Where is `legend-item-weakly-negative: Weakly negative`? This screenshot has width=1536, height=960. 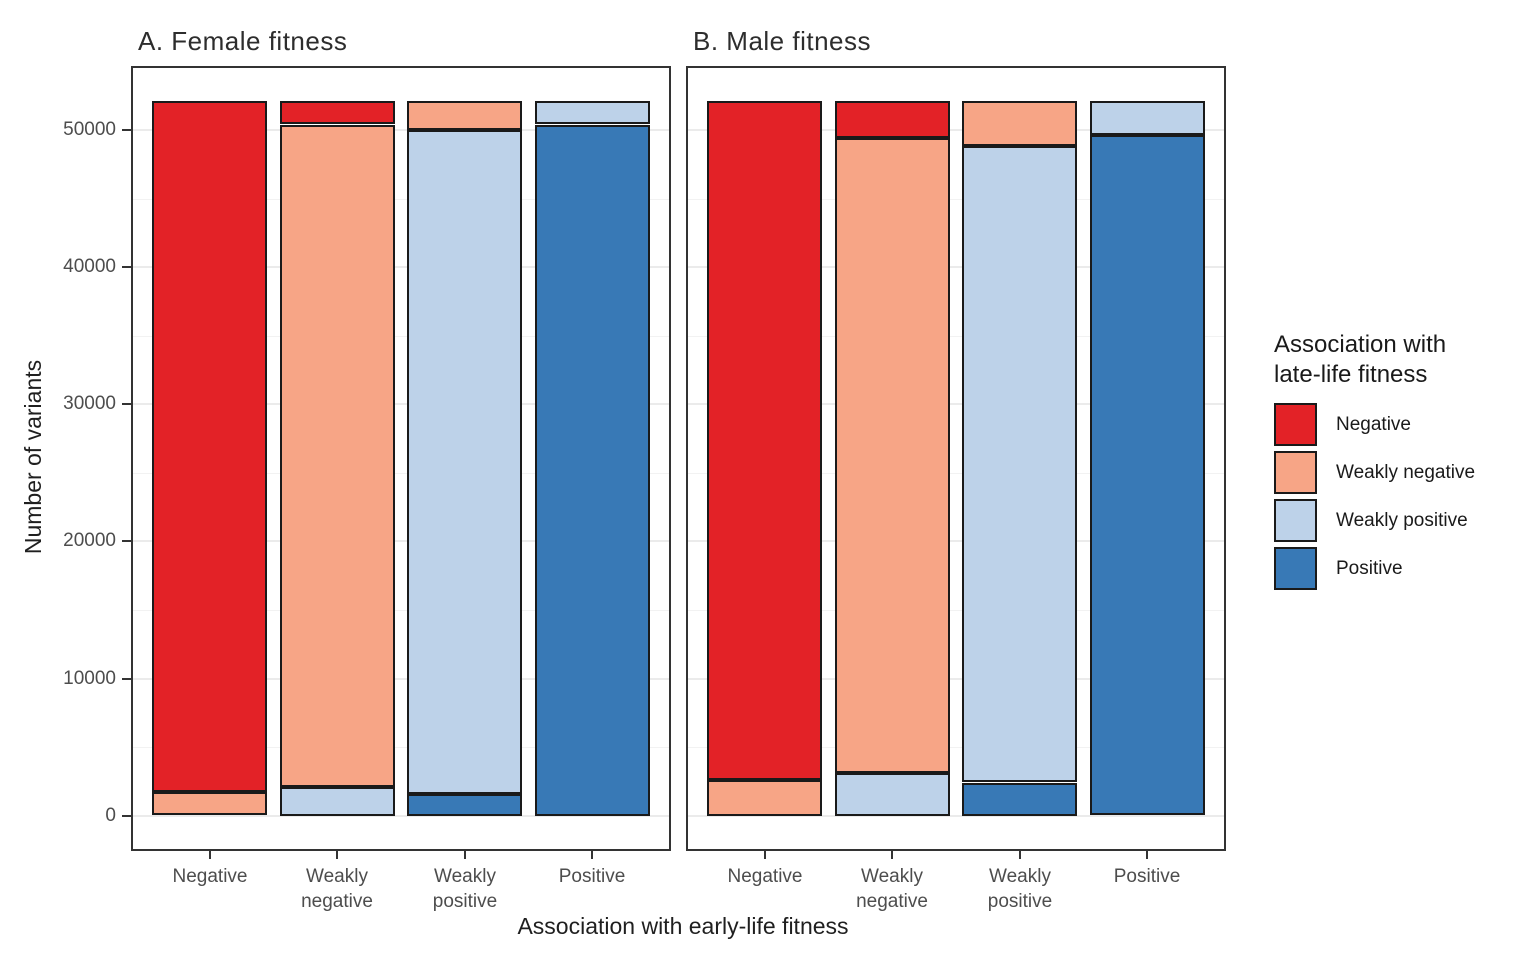
legend-item-weakly-negative: Weakly negative is located at coordinates (1404, 472).